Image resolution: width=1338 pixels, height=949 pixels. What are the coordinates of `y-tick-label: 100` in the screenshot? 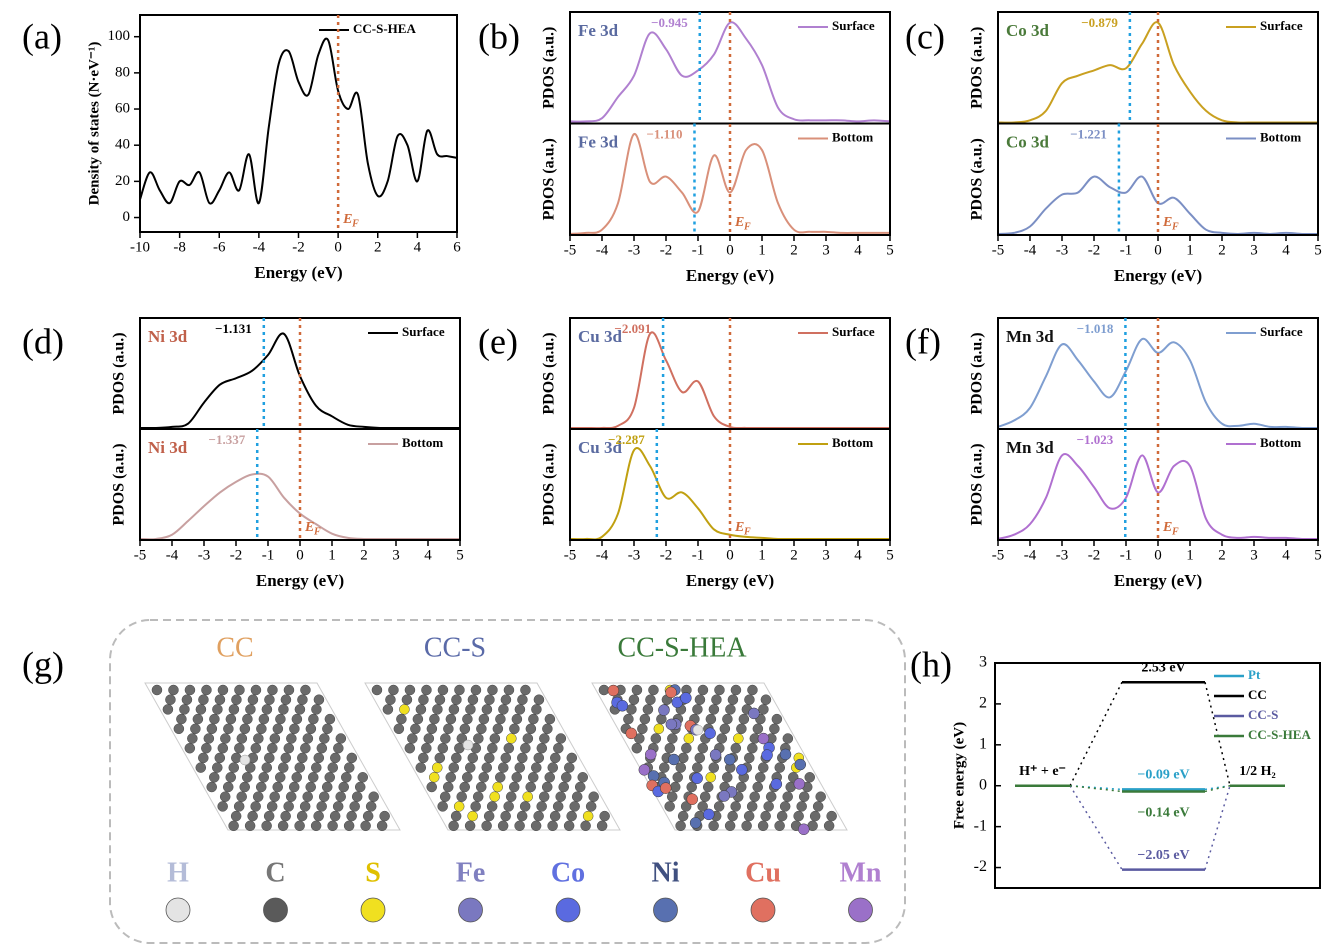 It's located at (119, 36).